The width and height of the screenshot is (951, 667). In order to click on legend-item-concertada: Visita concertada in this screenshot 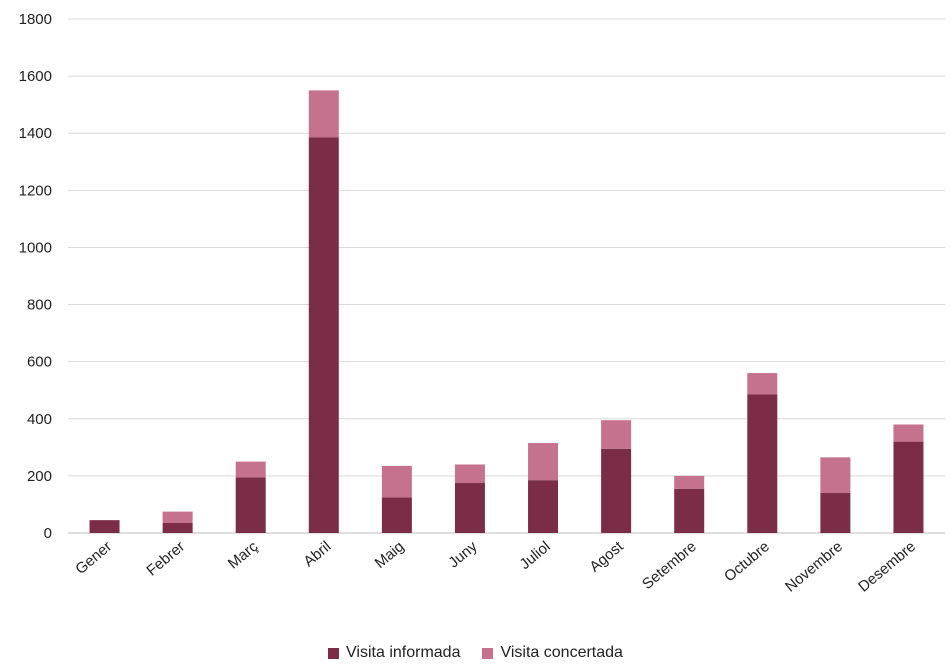, I will do `click(552, 653)`.